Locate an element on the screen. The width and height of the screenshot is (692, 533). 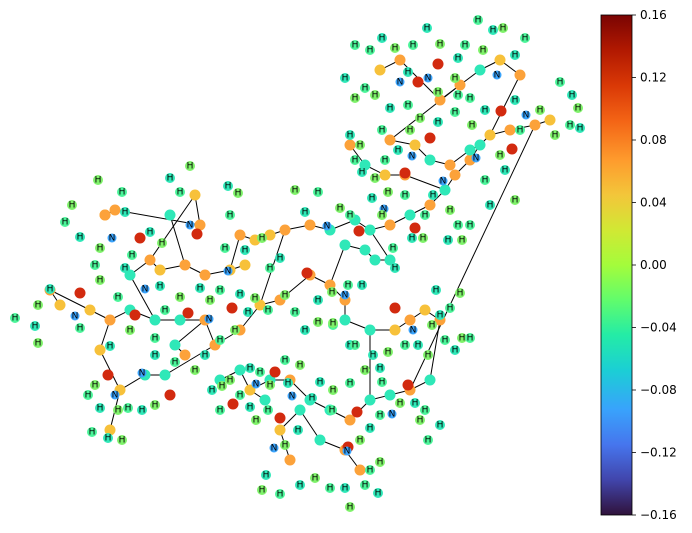
colorbar-ticks: 0.16 0.12 0.08 0.04 0.00 −0.04 −0.08 −0.12 −0.16 is located at coordinates (654, 265).